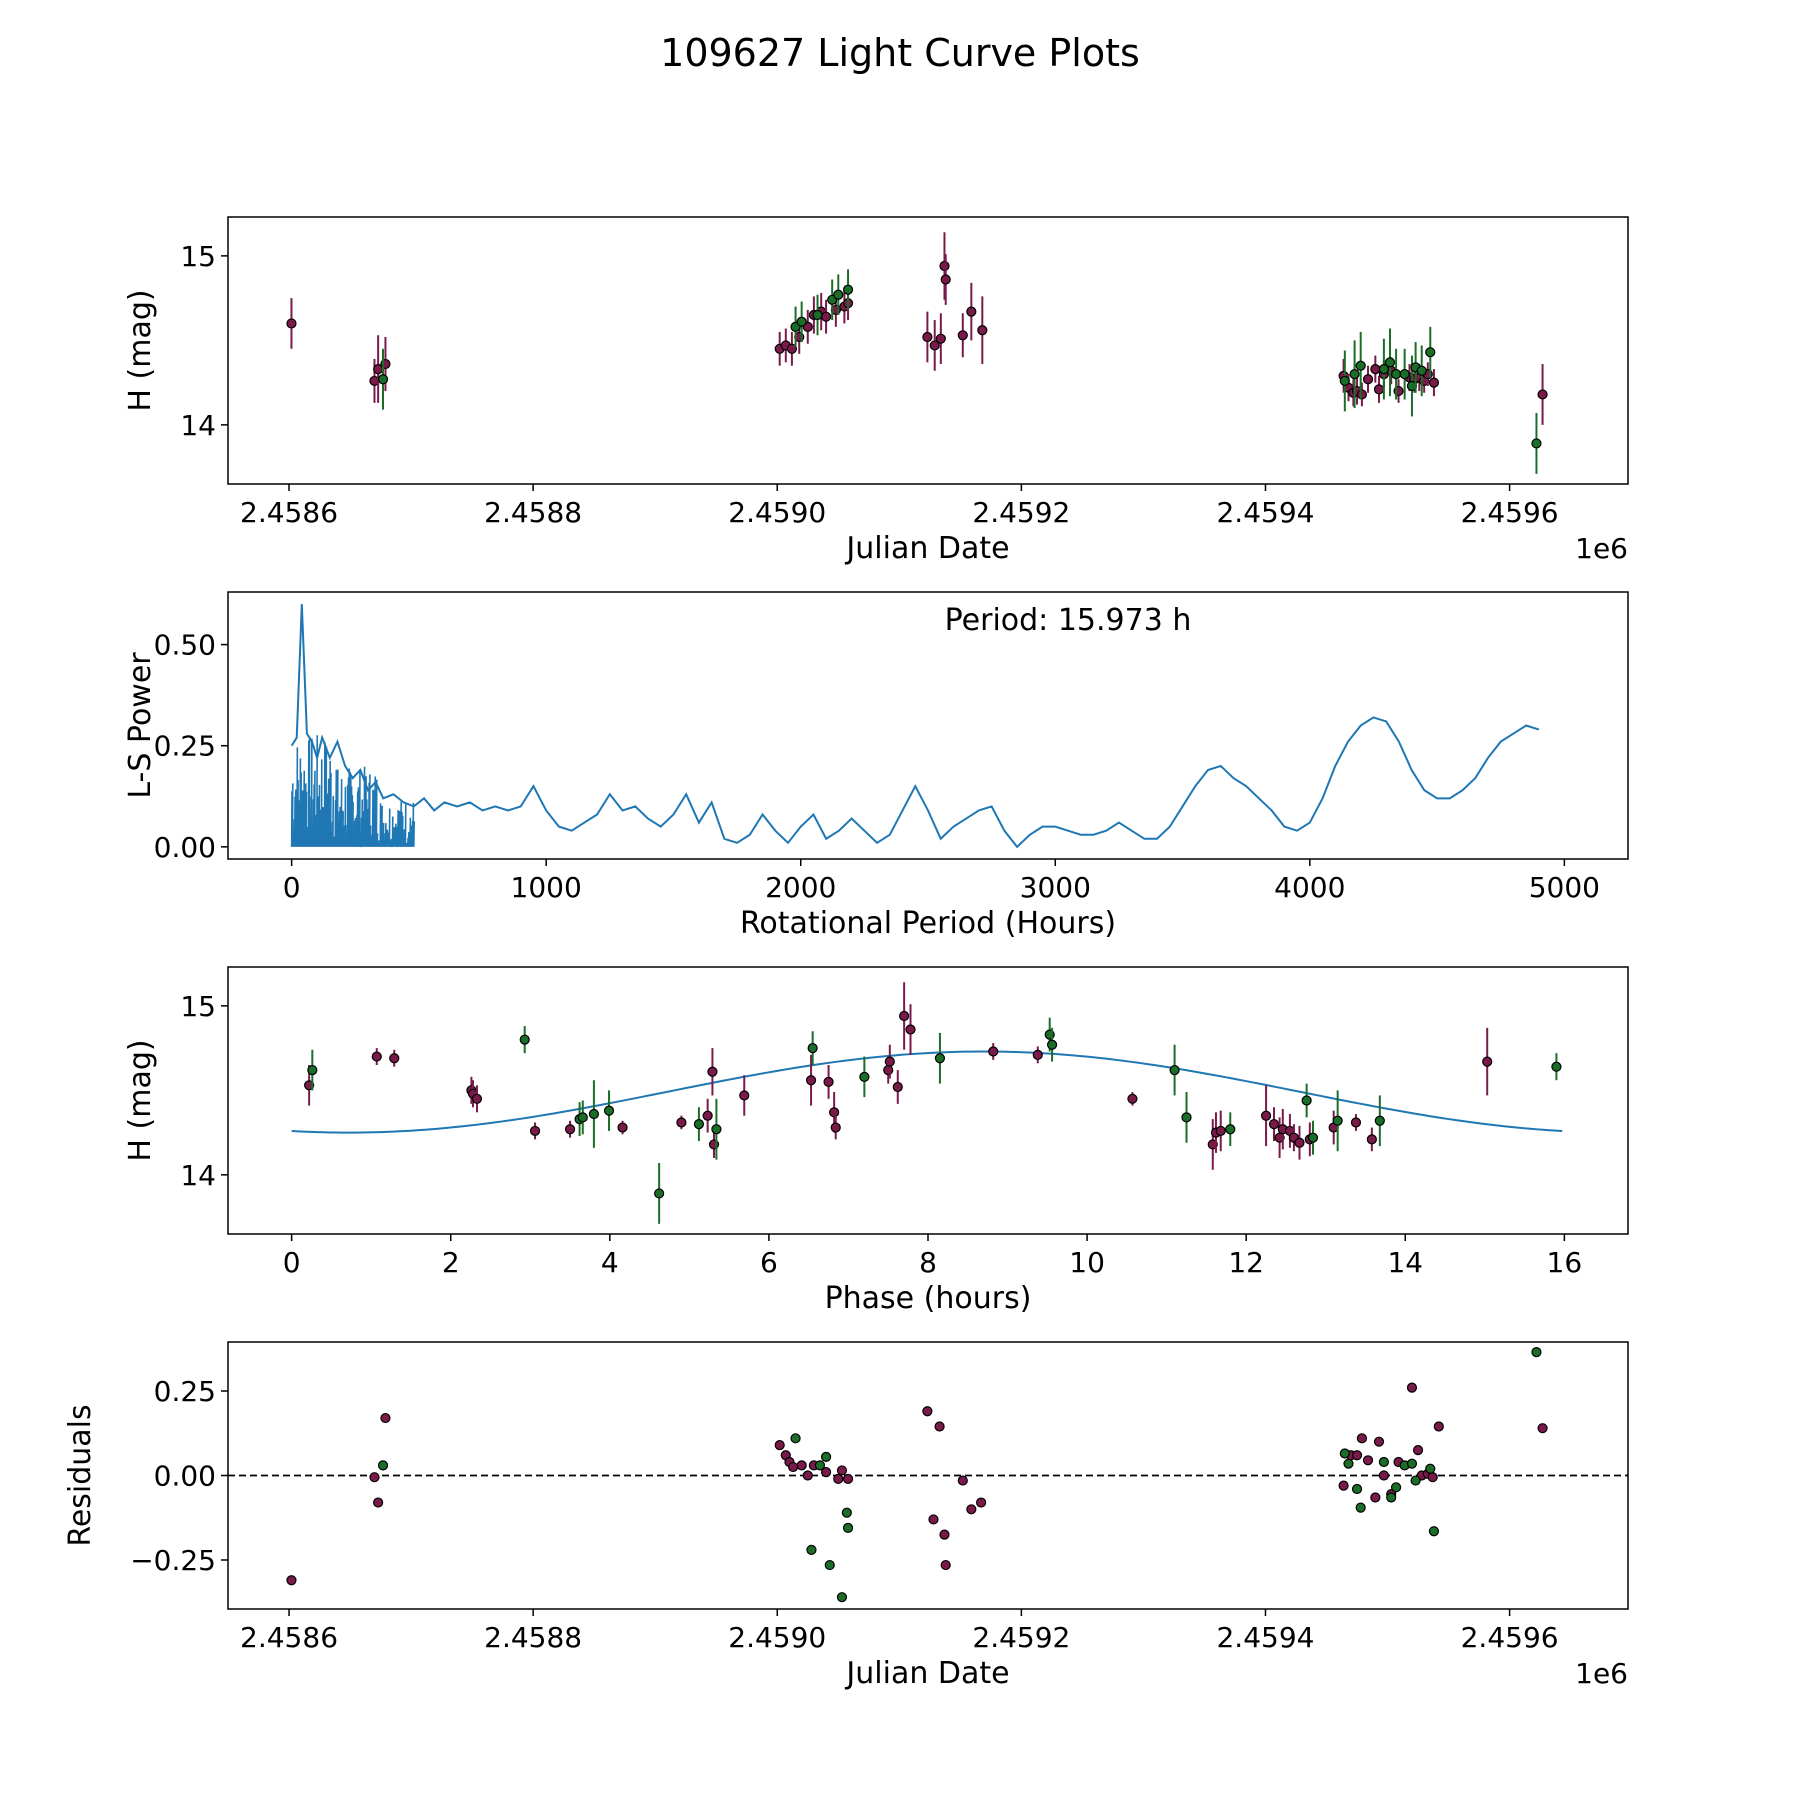 Image resolution: width=1800 pixels, height=1800 pixels. Describe the element at coordinates (610, 1262) in the screenshot. I see `x-tick-label: 4` at that location.